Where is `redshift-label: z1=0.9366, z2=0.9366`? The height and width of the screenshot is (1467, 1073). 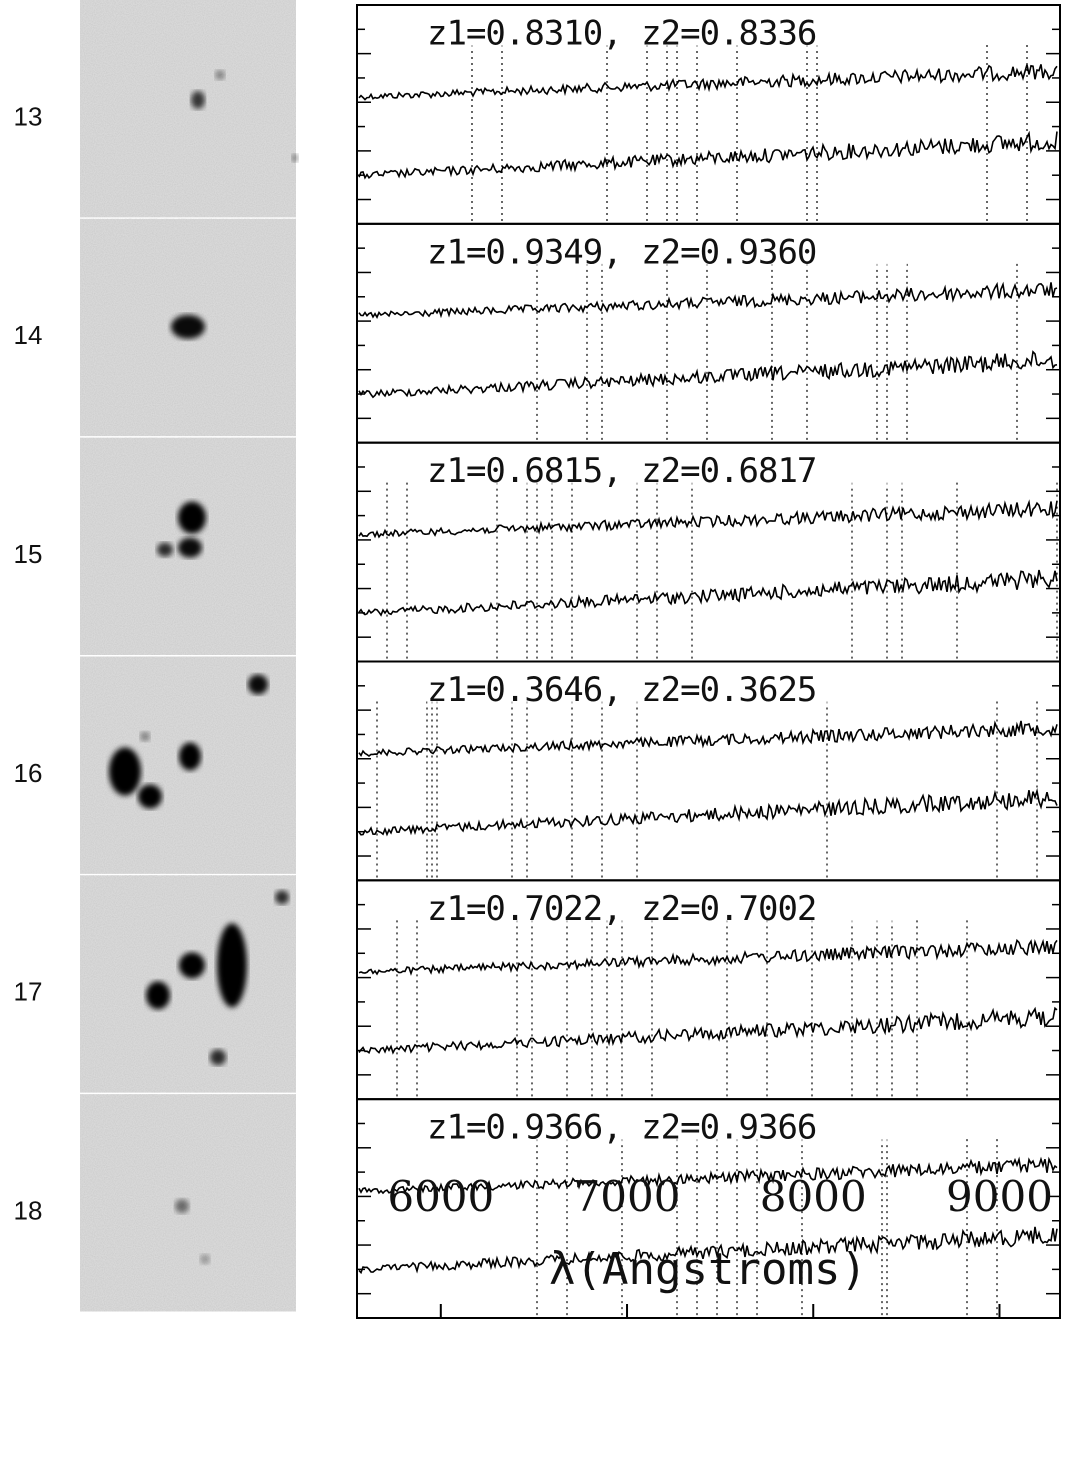
redshift-label: z1=0.9366, z2=0.9366 is located at coordinates (621, 1128).